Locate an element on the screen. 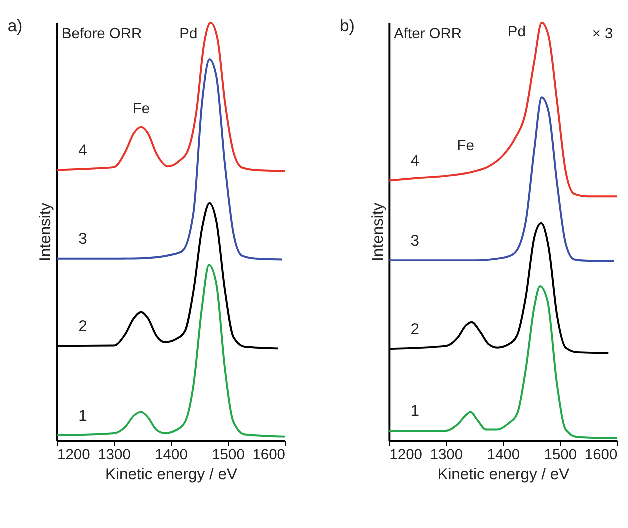 Image resolution: width=628 pixels, height=528 pixels. chart-title: b) is located at coordinates (347, 26).